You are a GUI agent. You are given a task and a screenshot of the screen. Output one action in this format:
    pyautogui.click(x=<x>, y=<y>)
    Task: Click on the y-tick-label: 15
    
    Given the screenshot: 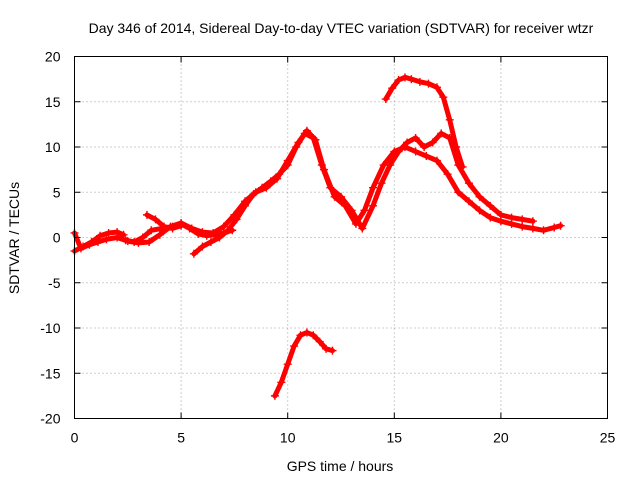 What is the action you would take?
    pyautogui.click(x=53, y=102)
    